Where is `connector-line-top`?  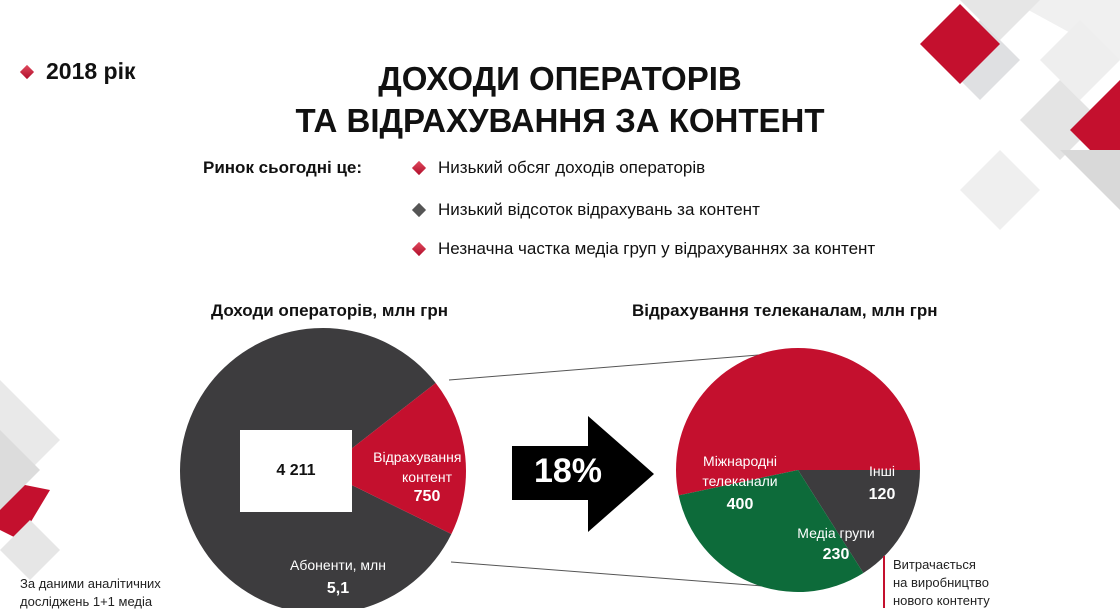 connector-line-top is located at coordinates (622, 366).